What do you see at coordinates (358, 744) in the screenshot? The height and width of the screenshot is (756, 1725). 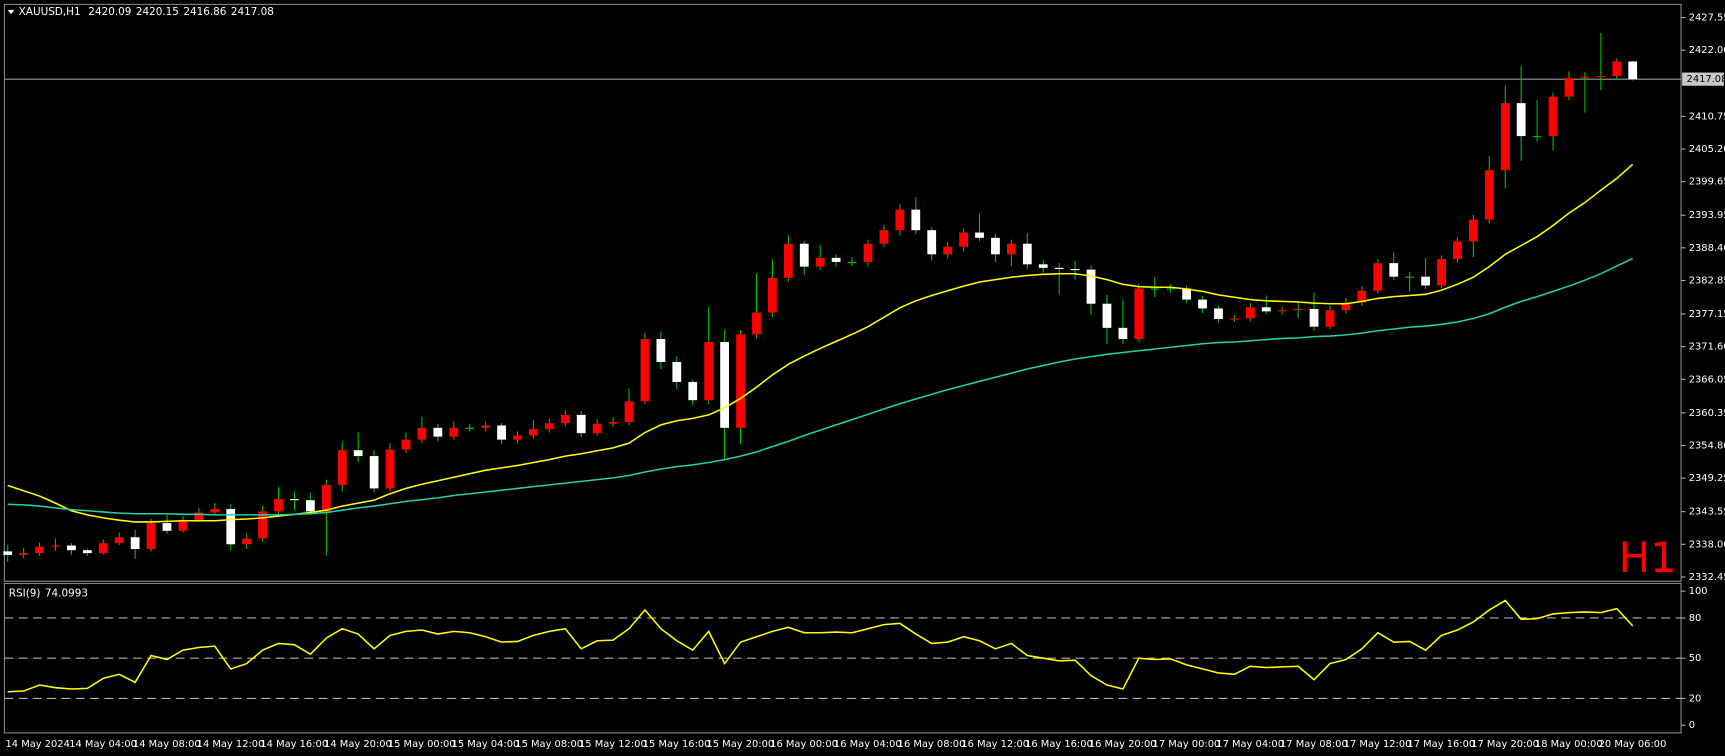 I see `x-tick-label: 14 May 20:00` at bounding box center [358, 744].